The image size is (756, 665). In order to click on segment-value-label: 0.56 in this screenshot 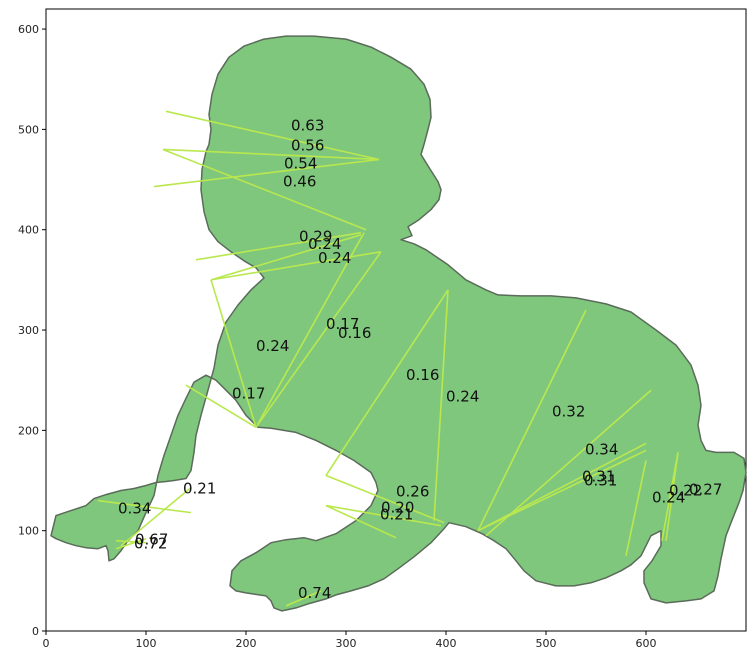, I will do `click(307, 145)`.